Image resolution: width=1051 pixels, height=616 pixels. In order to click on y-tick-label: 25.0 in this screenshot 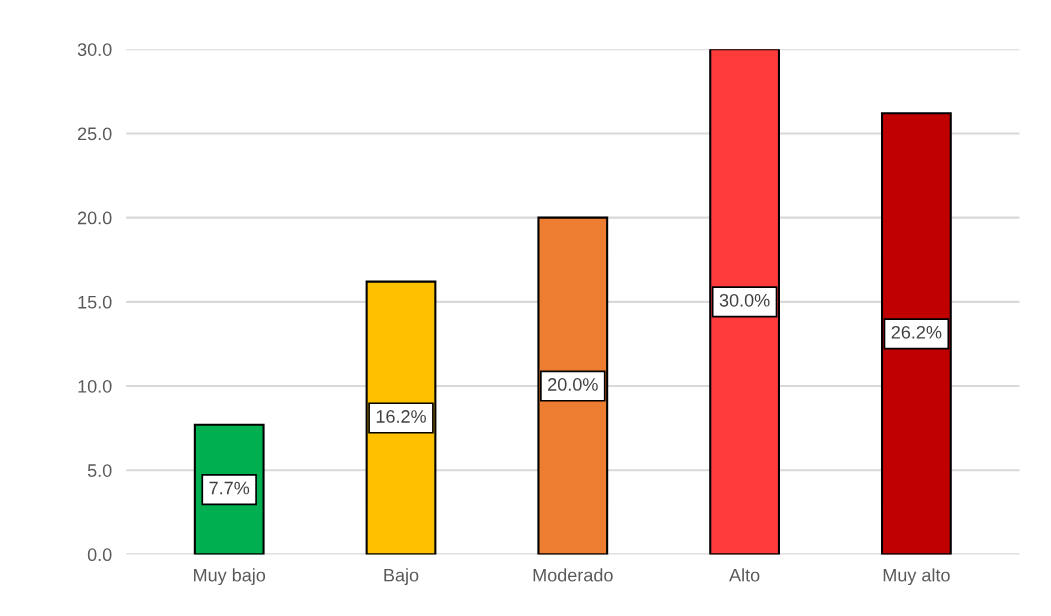, I will do `click(95, 134)`.